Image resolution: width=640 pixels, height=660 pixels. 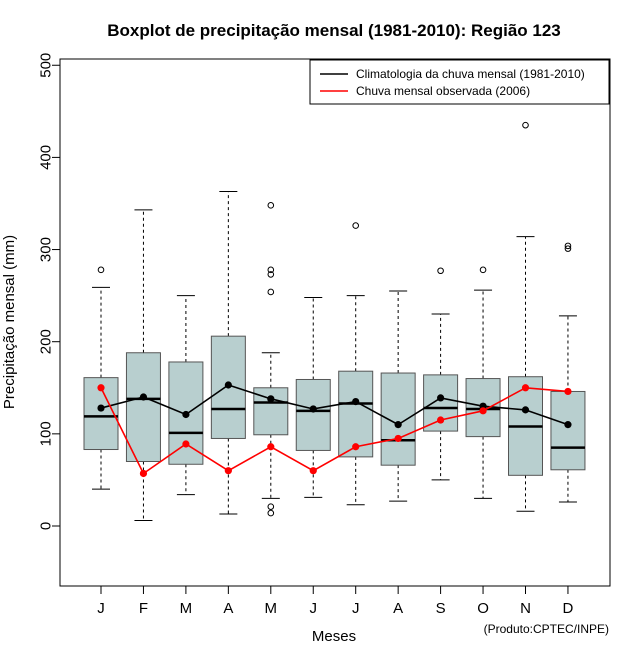 What do you see at coordinates (398, 608) in the screenshot?
I see `x-tick-label-7: A` at bounding box center [398, 608].